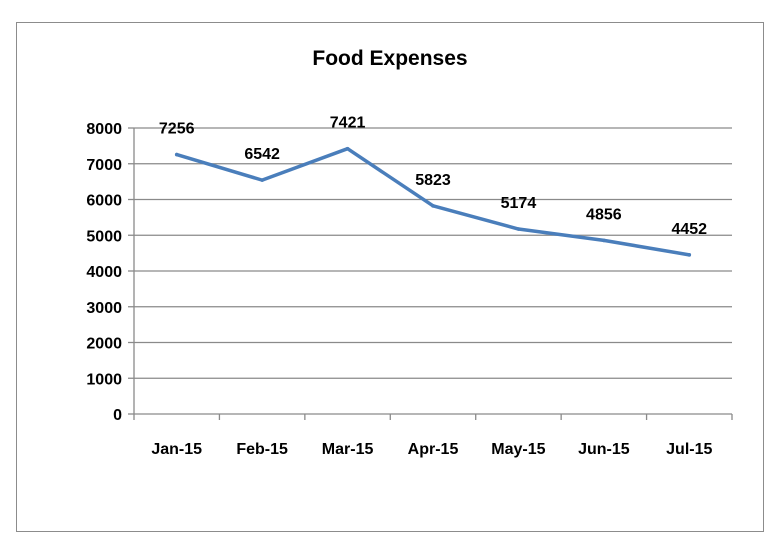  What do you see at coordinates (117, 415) in the screenshot?
I see `y-tick-label: 0` at bounding box center [117, 415].